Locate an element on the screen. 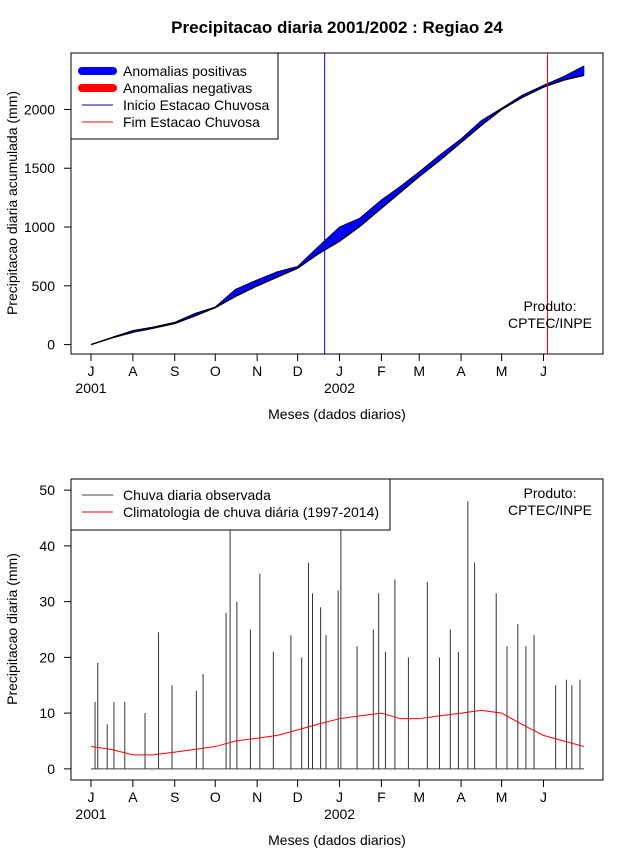 This screenshot has height=850, width=640. top-annotation-line-1: Produto: is located at coordinates (550, 306).